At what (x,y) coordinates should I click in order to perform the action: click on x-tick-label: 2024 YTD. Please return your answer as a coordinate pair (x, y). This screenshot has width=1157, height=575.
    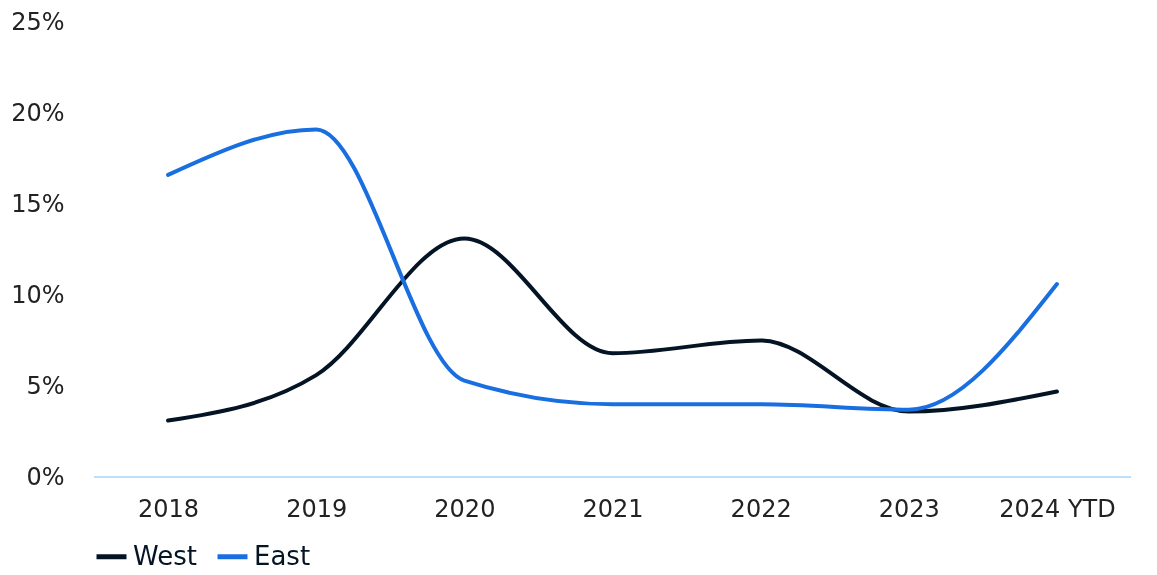
    Looking at the image, I should click on (1057, 508).